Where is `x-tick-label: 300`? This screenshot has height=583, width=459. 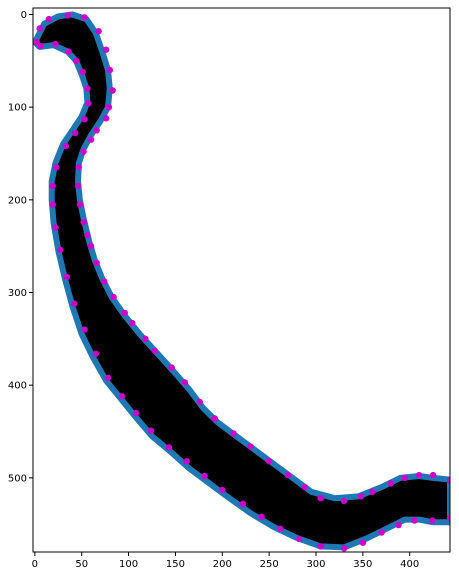
x-tick-label: 300 is located at coordinates (315, 564).